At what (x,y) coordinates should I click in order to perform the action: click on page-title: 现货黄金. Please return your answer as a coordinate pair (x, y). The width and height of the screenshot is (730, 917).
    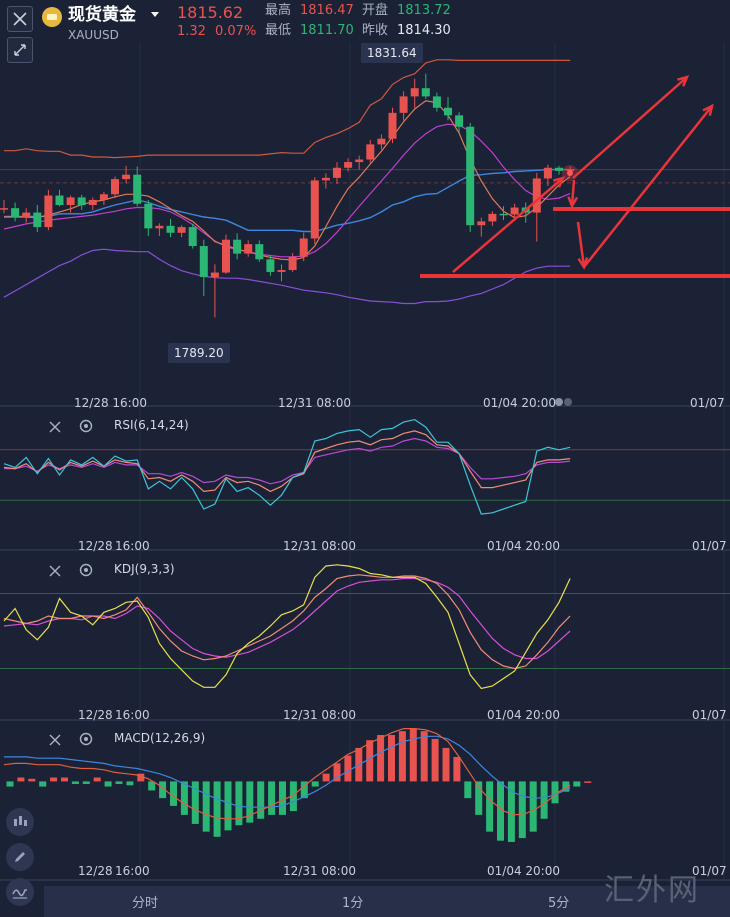
    Looking at the image, I should click on (102, 15).